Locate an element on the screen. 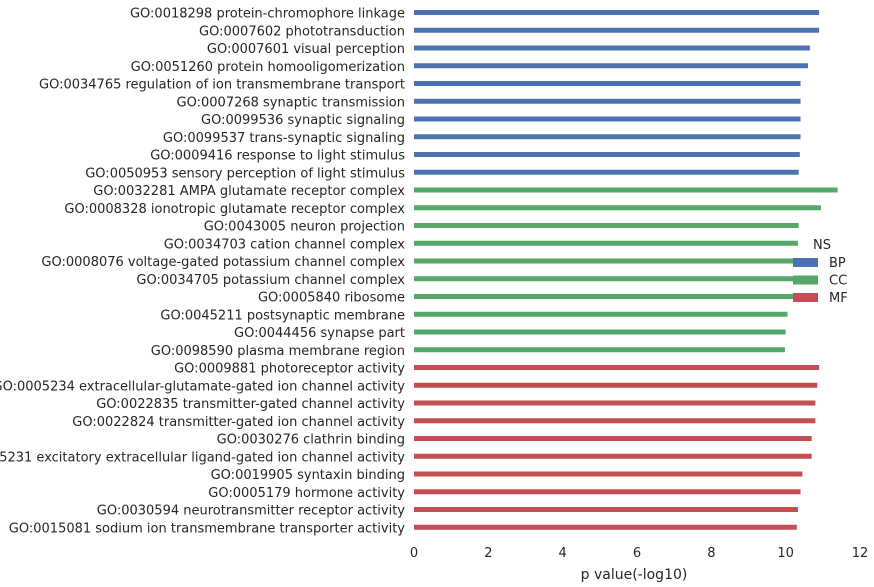 Image resolution: width=874 pixels, height=587 pixels. category-label: GO:0019905 syntaxin binding is located at coordinates (308, 475).